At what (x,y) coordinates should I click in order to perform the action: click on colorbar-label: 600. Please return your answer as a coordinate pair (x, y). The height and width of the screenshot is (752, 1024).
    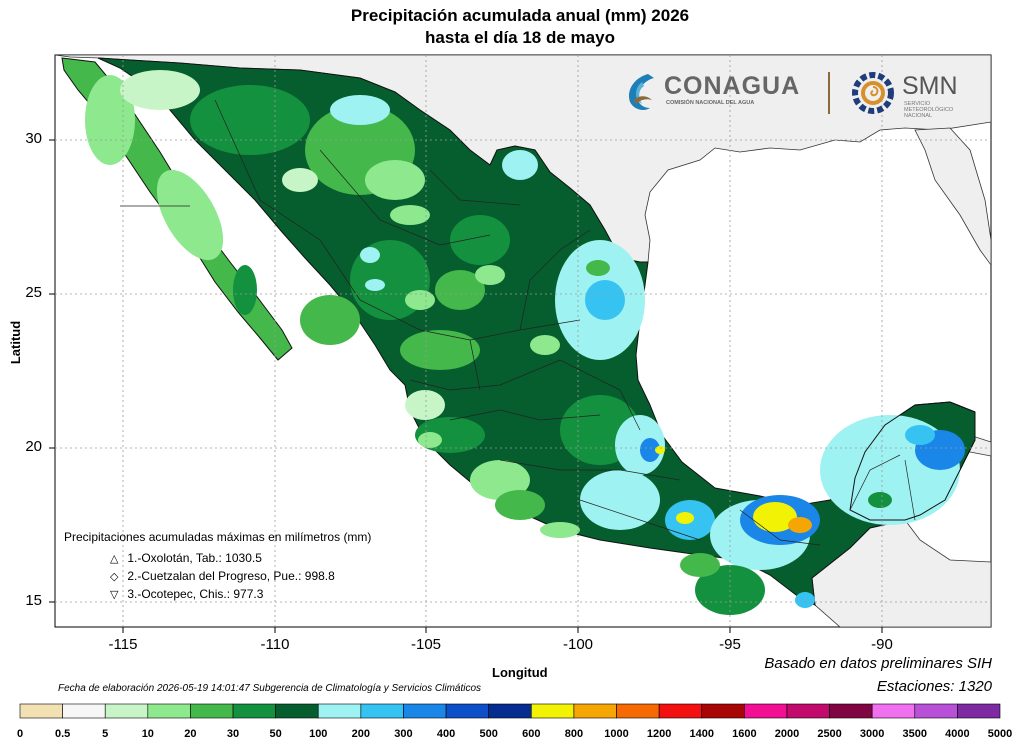
    Looking at the image, I should click on (531, 734).